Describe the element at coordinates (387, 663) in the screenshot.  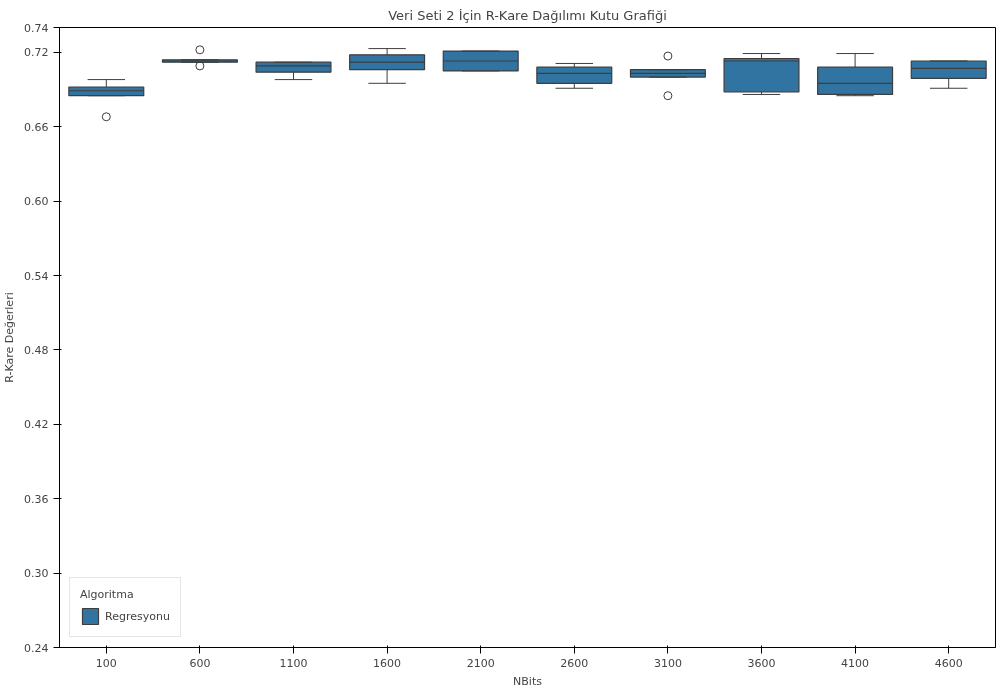
I see `x-tick-label: 1600` at that location.